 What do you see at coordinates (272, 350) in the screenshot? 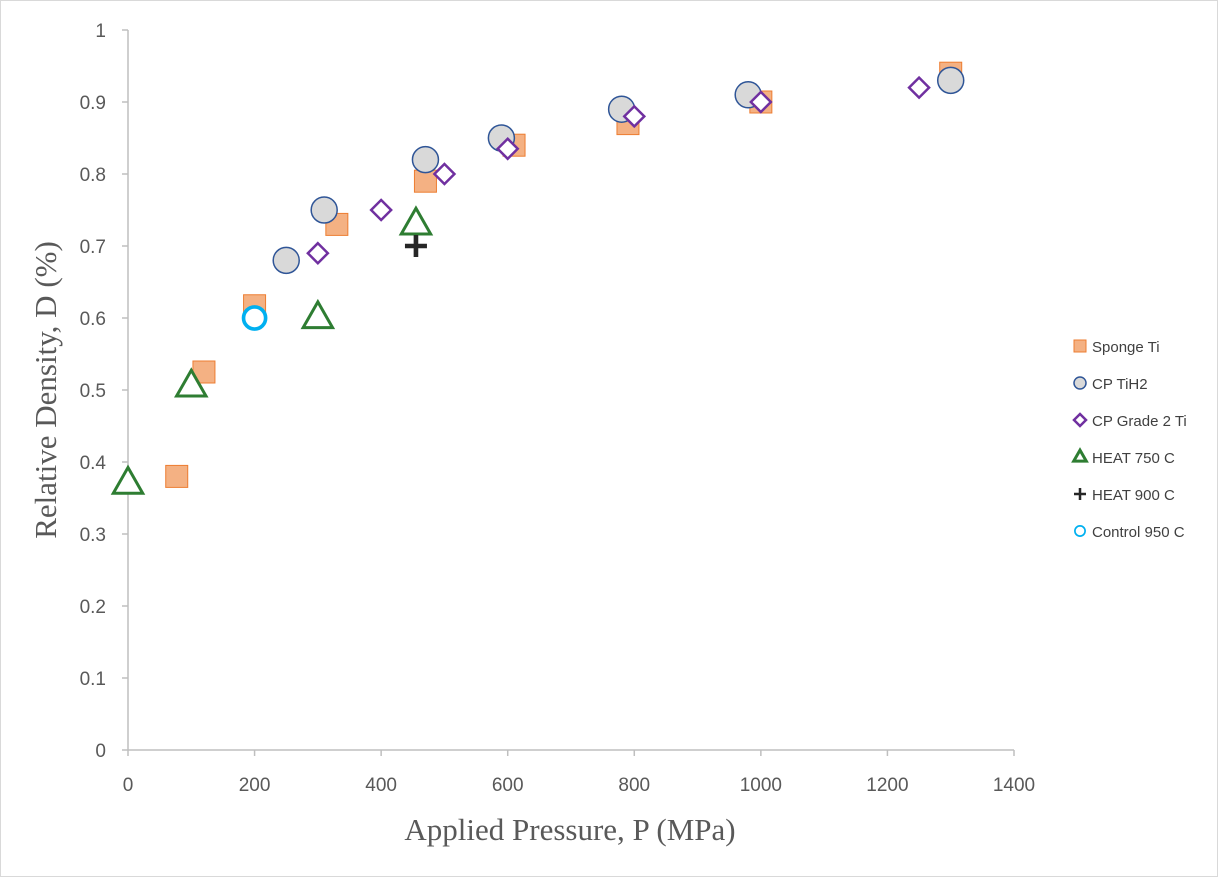
I see `series-heat-750-c` at bounding box center [272, 350].